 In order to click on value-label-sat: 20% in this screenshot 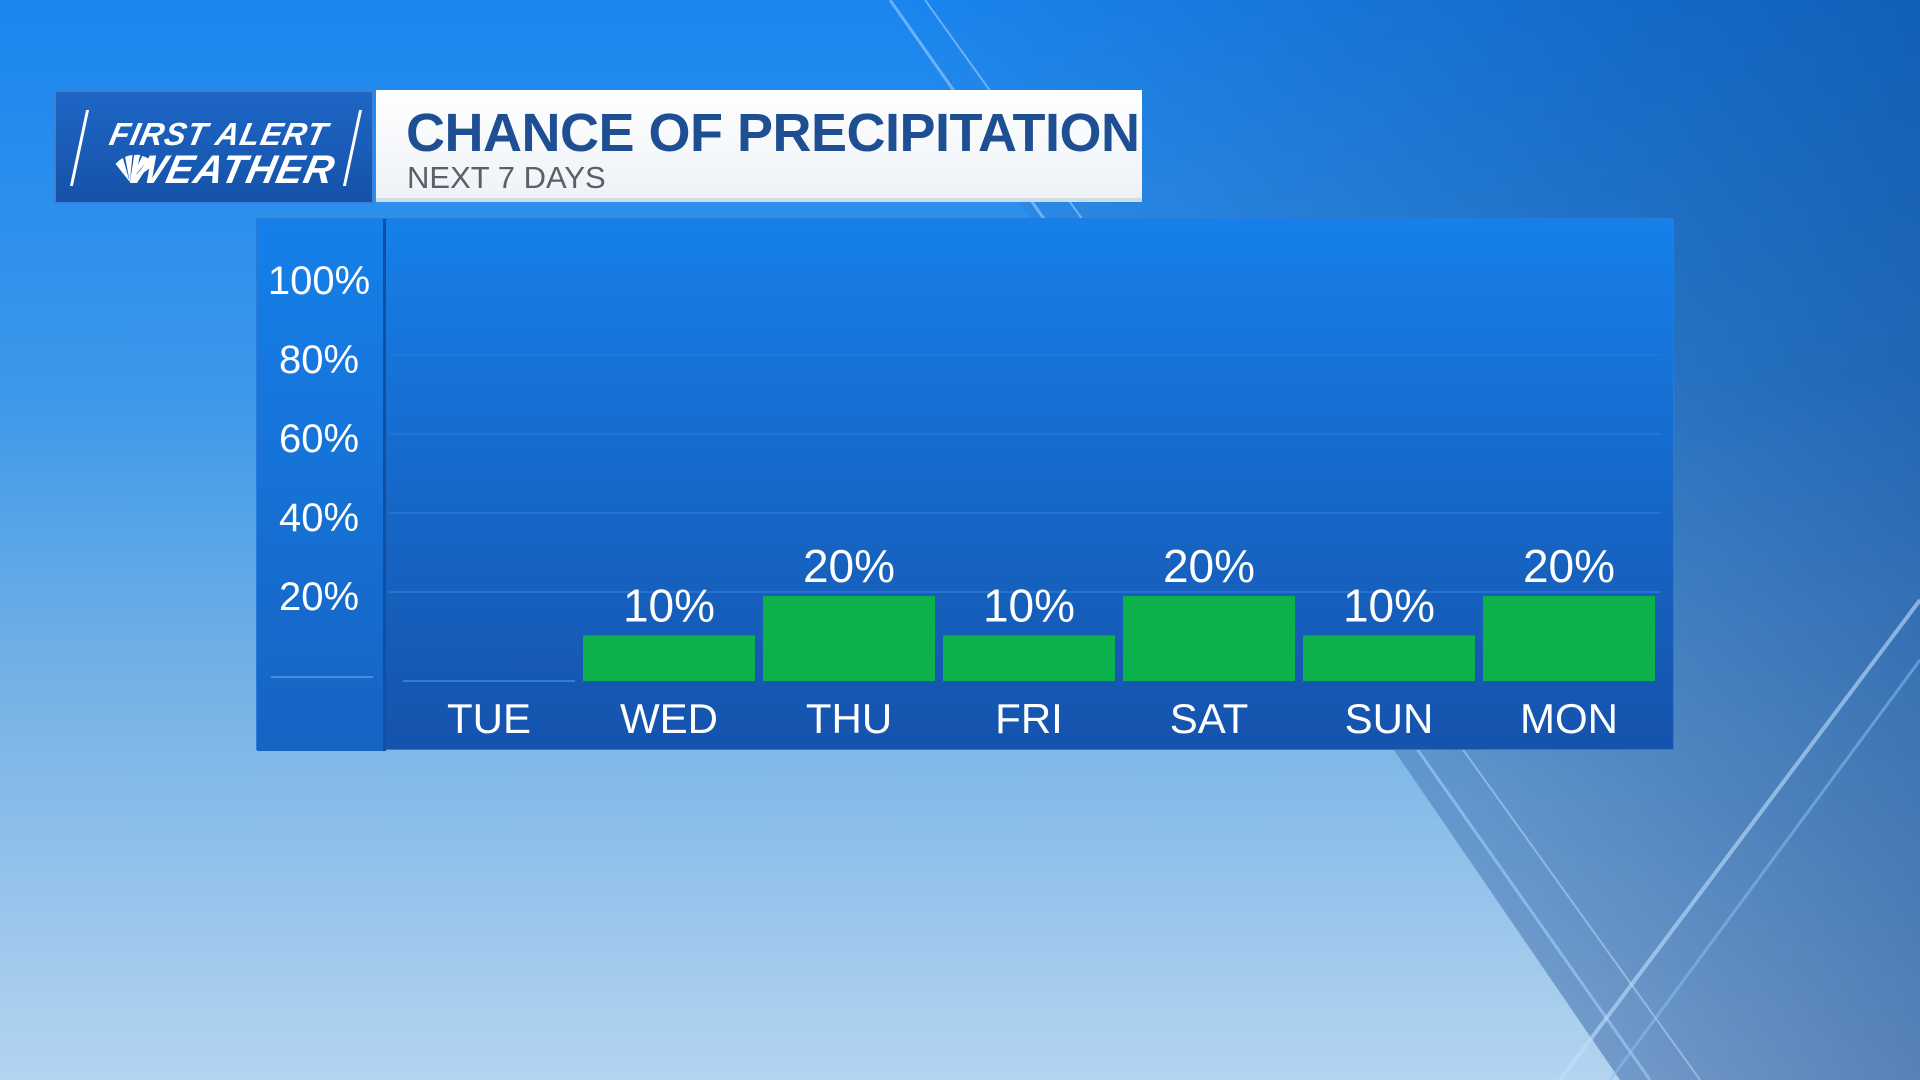, I will do `click(1209, 566)`.